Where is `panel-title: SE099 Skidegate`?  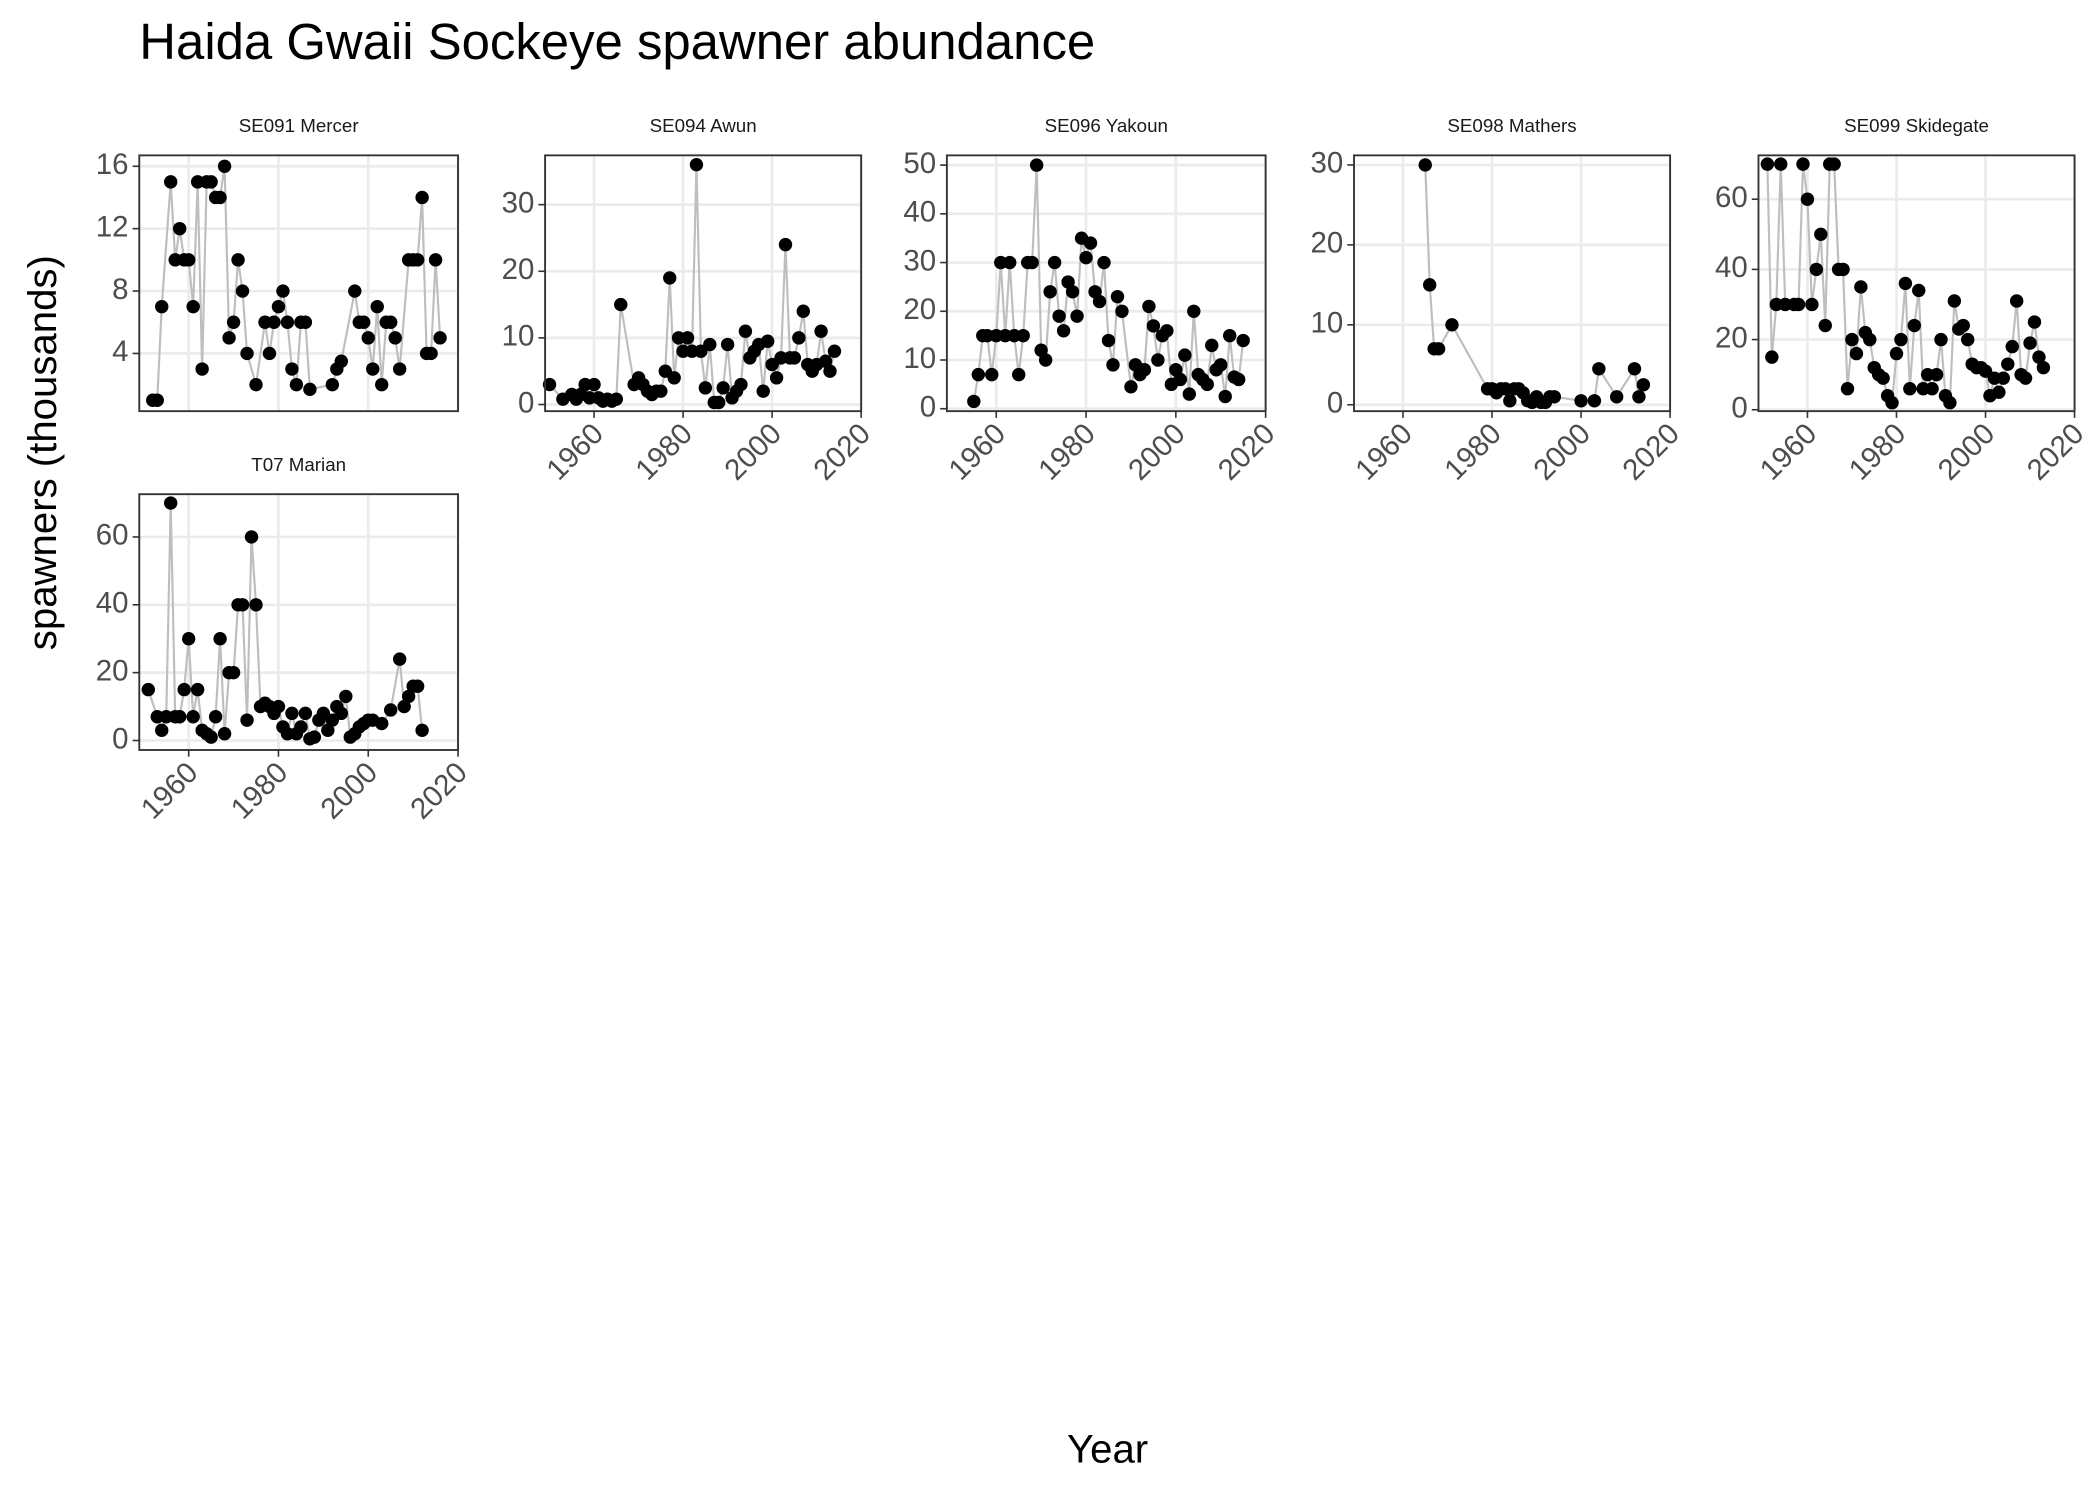
panel-title: SE099 Skidegate is located at coordinates (1916, 125).